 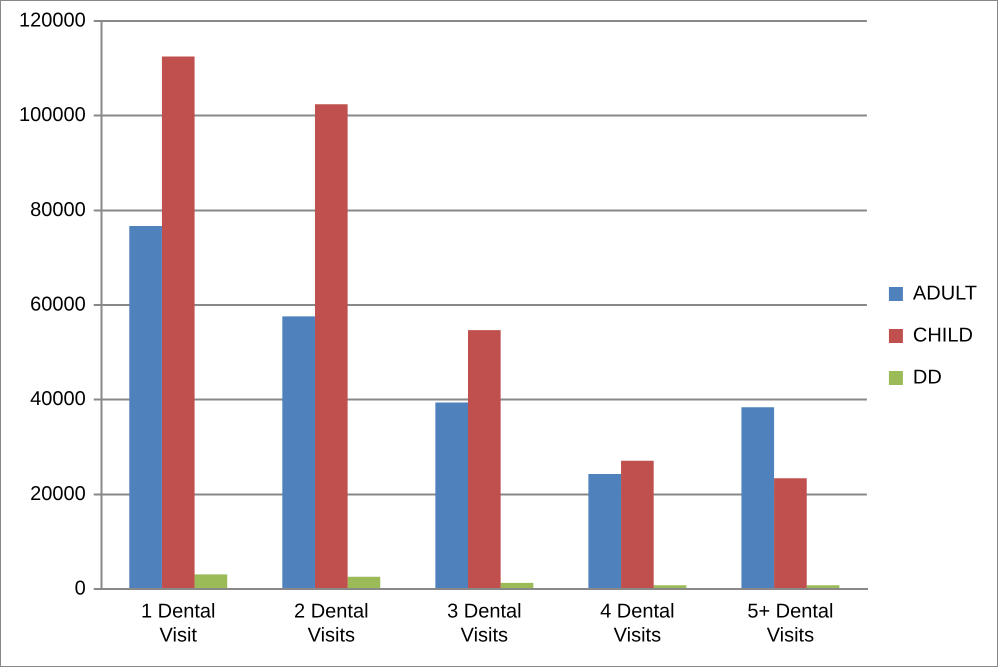 I want to click on y-tick-label: 120000, so click(x=52, y=21).